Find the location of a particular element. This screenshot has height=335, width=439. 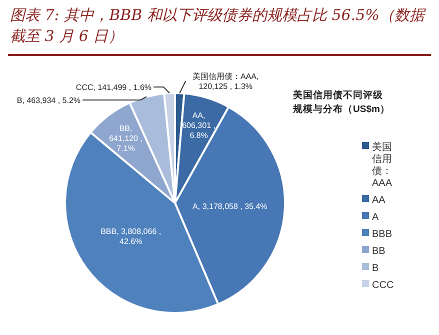

data-label: BBB, 3,808,066 , 42.6% is located at coordinates (131, 236).